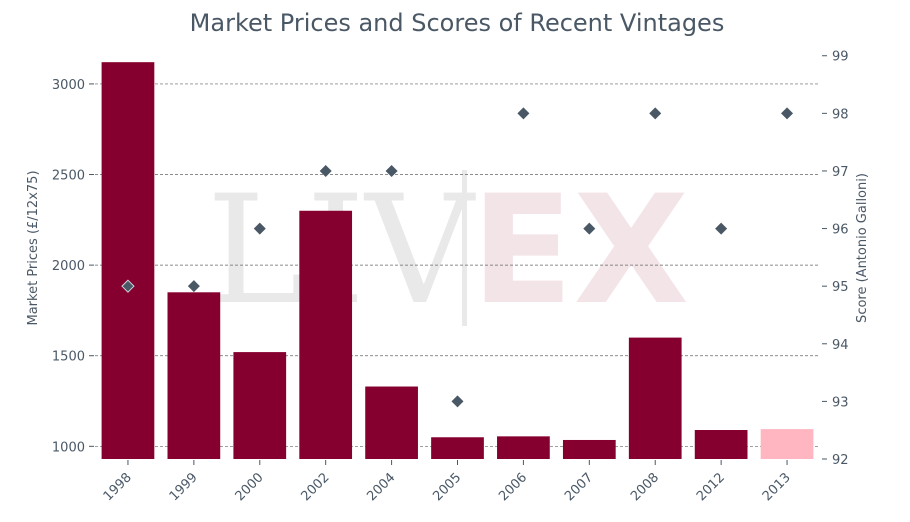  Describe the element at coordinates (250, 487) in the screenshot. I see `x-tick-label: 2000` at that location.